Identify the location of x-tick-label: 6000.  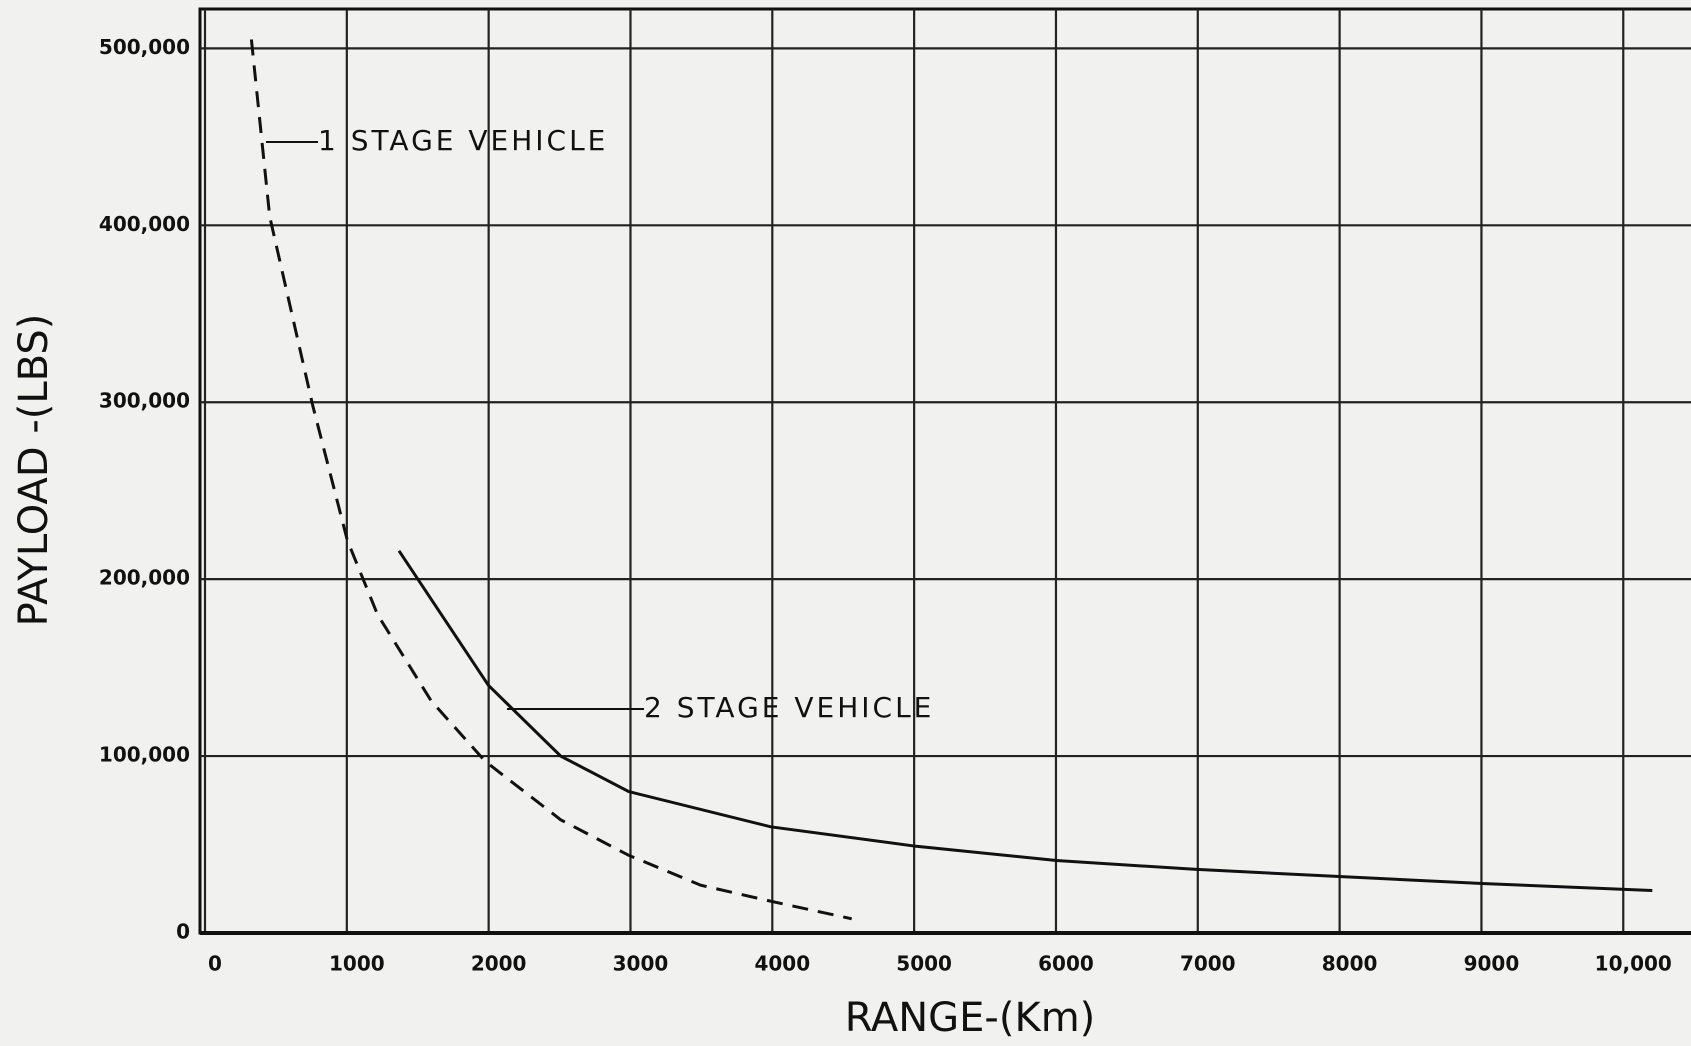
(1066, 964).